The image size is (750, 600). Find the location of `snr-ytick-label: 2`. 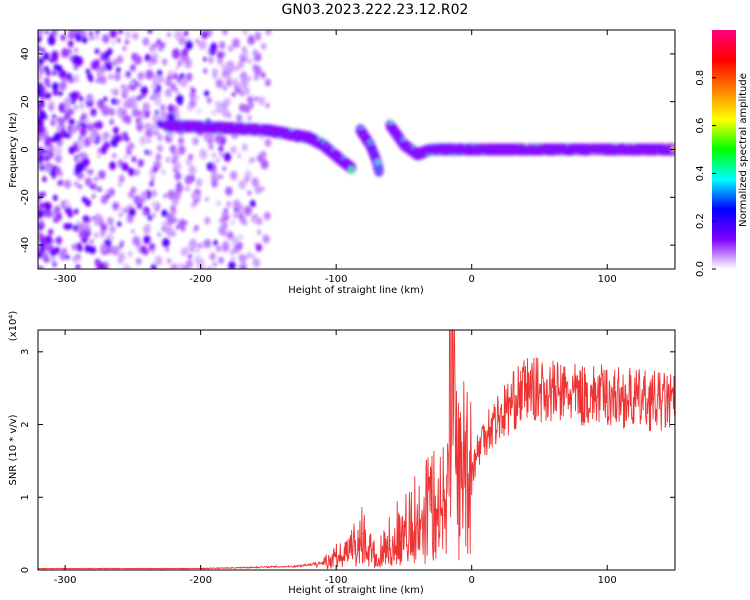

snr-ytick-label: 2 is located at coordinates (25, 424).